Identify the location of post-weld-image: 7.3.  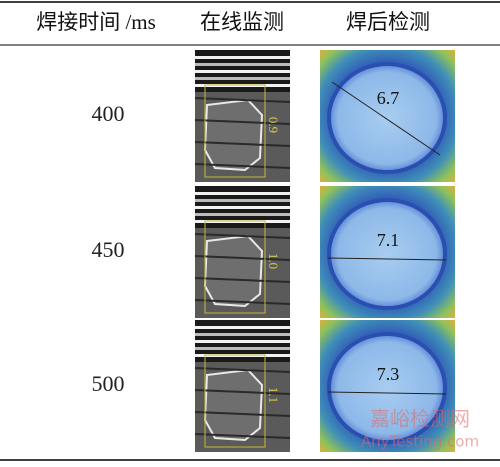
(387, 386).